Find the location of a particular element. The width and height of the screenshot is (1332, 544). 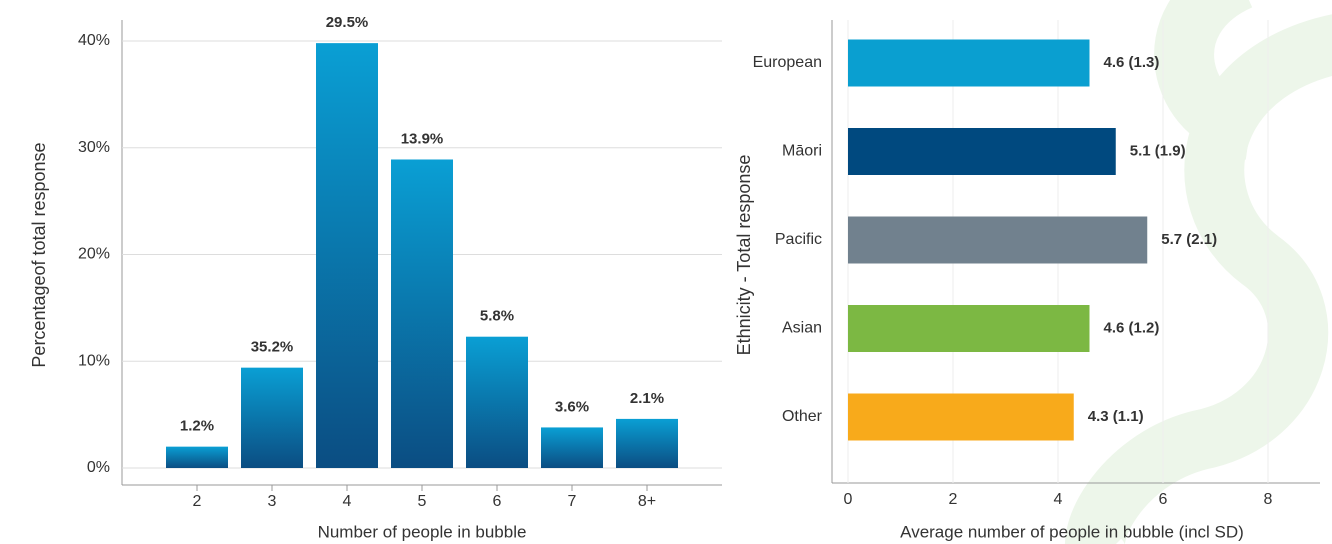

annotation: 5.8% is located at coordinates (497, 316).